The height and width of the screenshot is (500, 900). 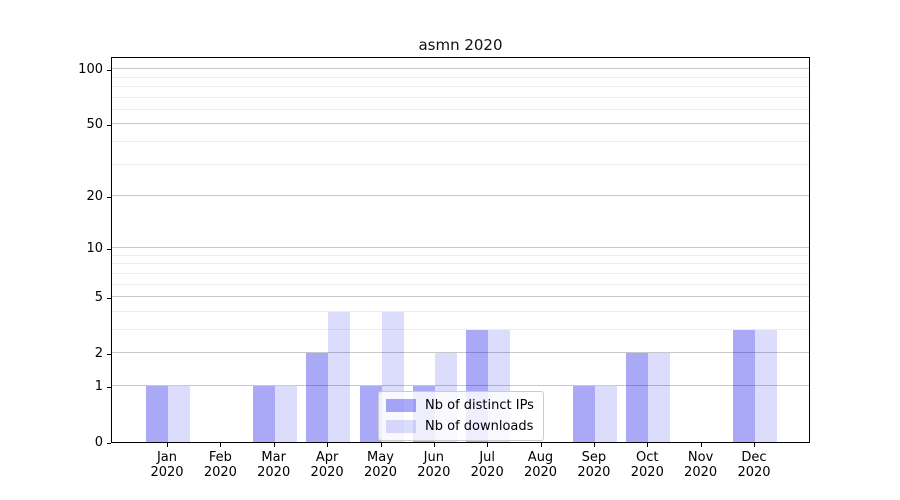 I want to click on x-tick-label: Jan 2020, so click(x=167, y=465).